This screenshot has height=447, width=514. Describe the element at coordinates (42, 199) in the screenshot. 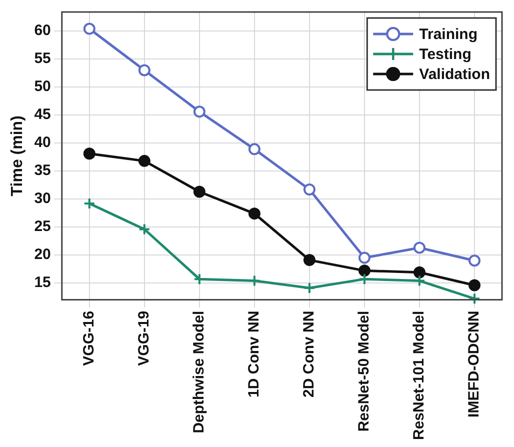

I see `y-tick-label: 30` at that location.